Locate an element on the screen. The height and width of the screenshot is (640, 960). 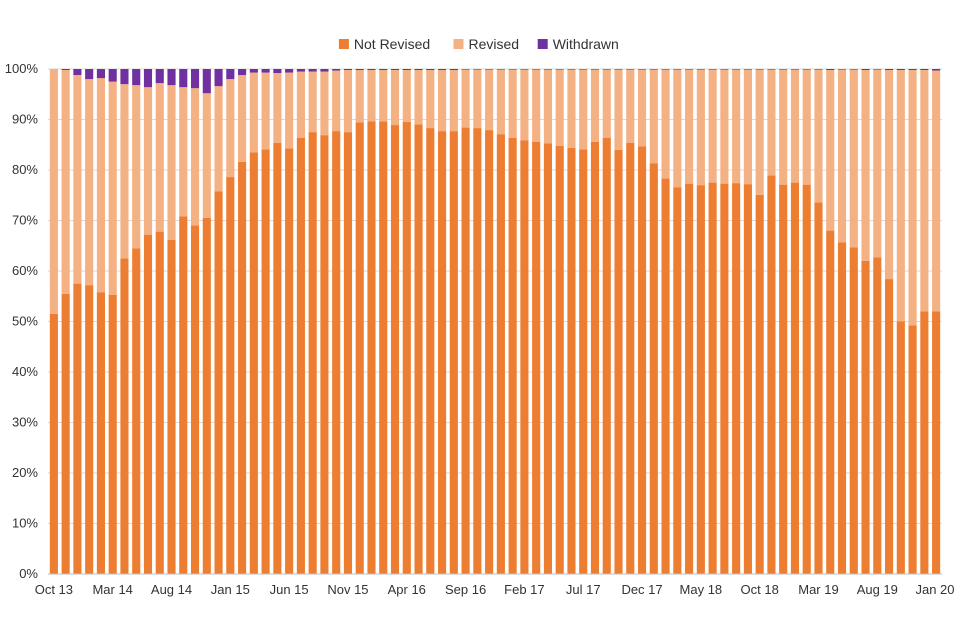
legend: Not Revised Revised Withdrawn is located at coordinates (478, 44).